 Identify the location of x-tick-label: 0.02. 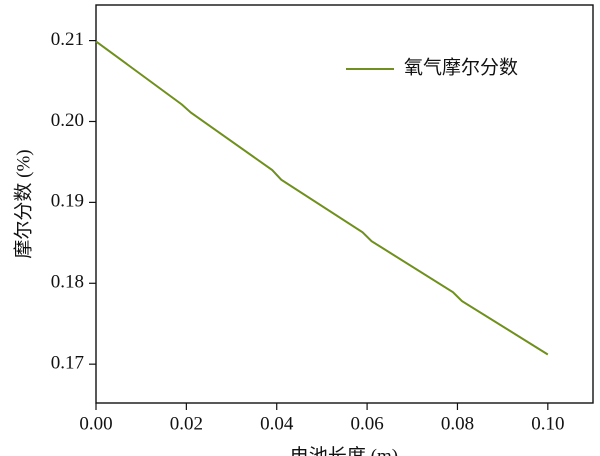
(186, 423).